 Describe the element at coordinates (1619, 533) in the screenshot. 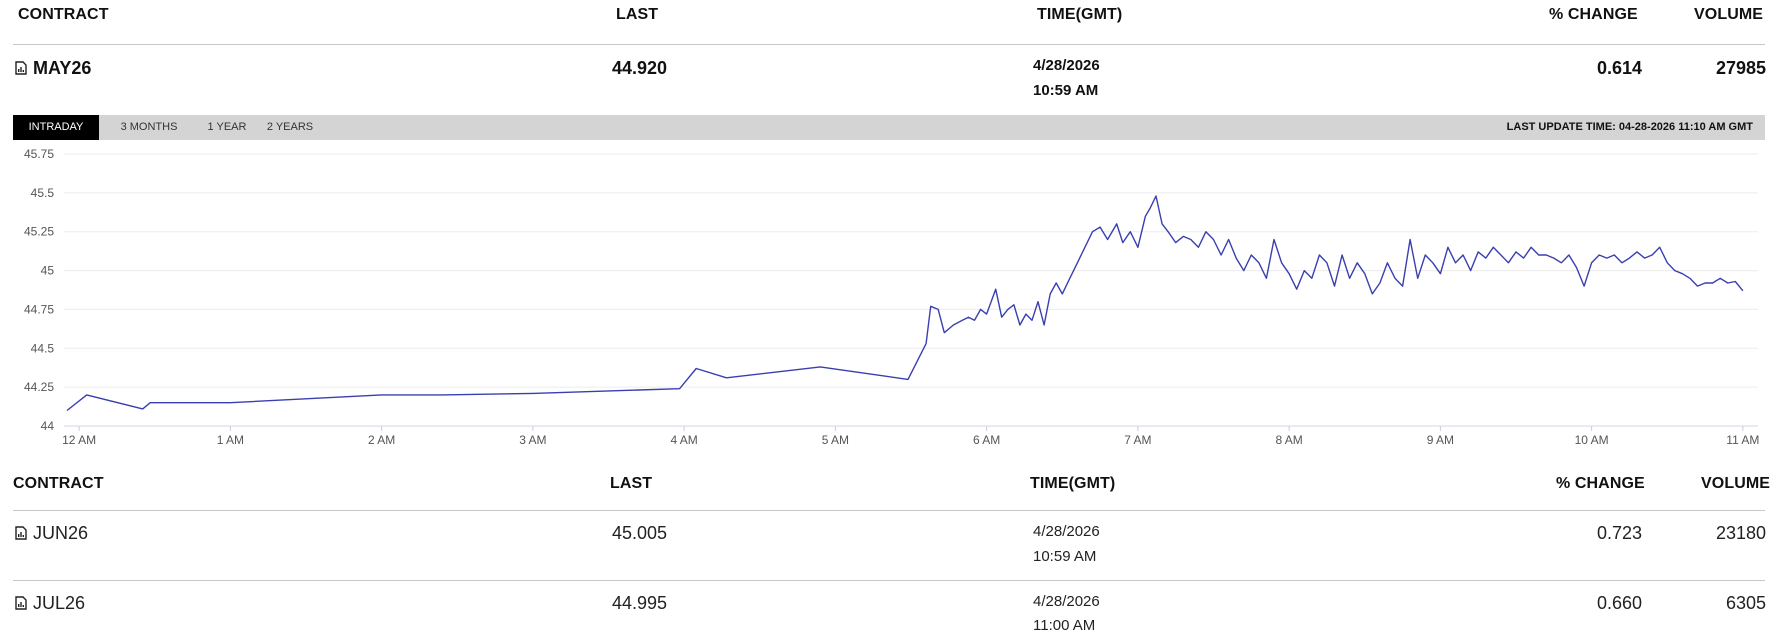

I see `contract-change: 0.723` at that location.